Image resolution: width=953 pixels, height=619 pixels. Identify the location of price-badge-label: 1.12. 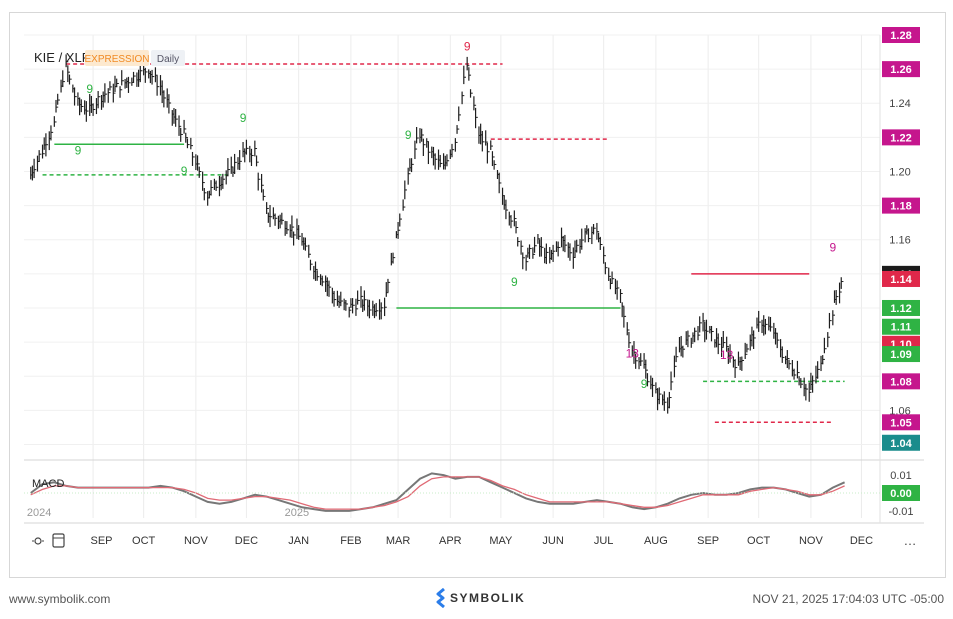
(900, 309).